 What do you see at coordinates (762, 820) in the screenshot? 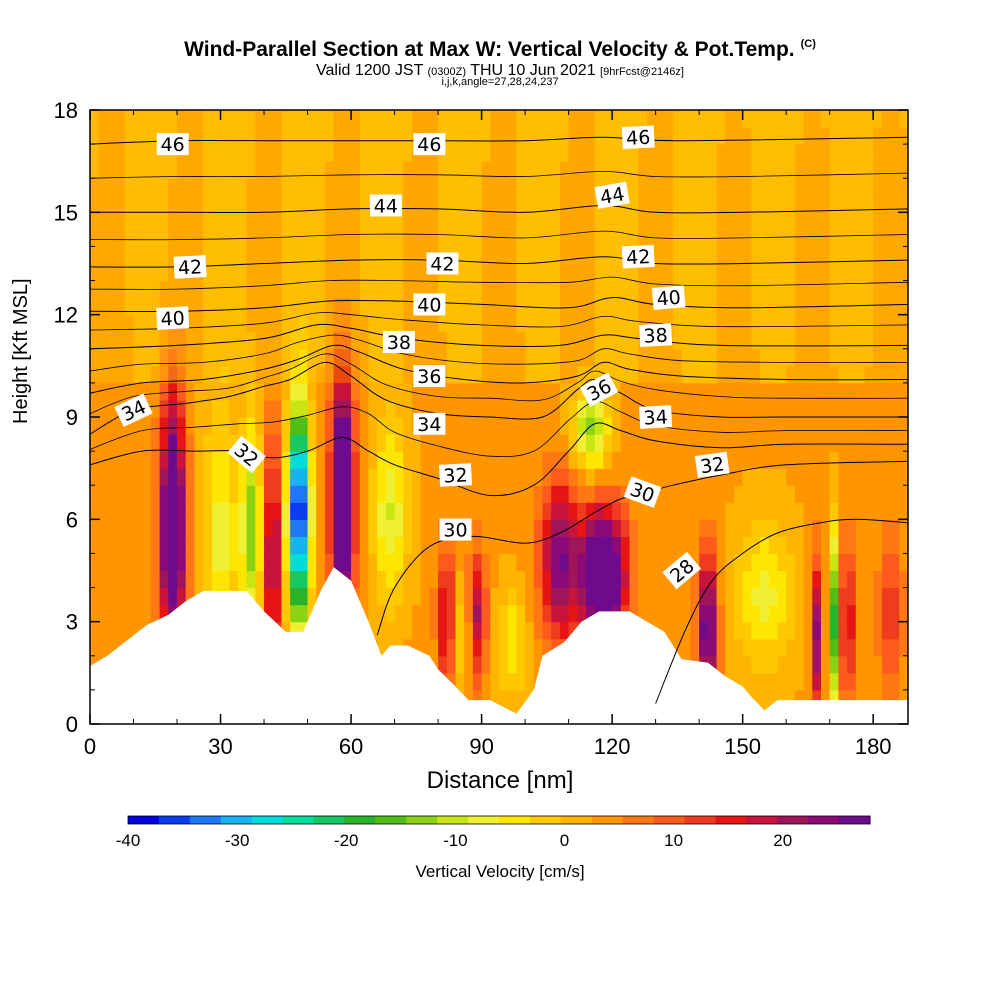
I see `colorbar-swatch` at bounding box center [762, 820].